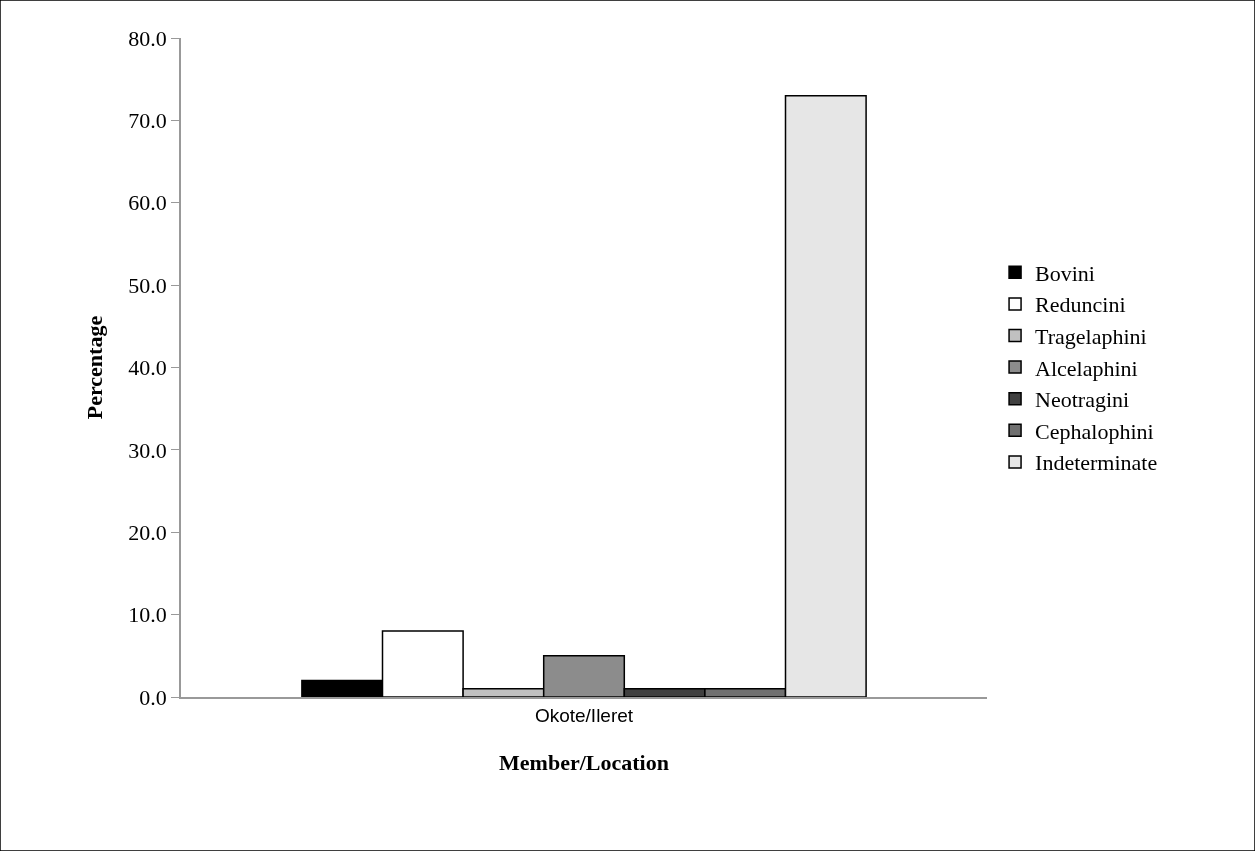  I want to click on legend-label: Cephalophini, so click(1094, 431).